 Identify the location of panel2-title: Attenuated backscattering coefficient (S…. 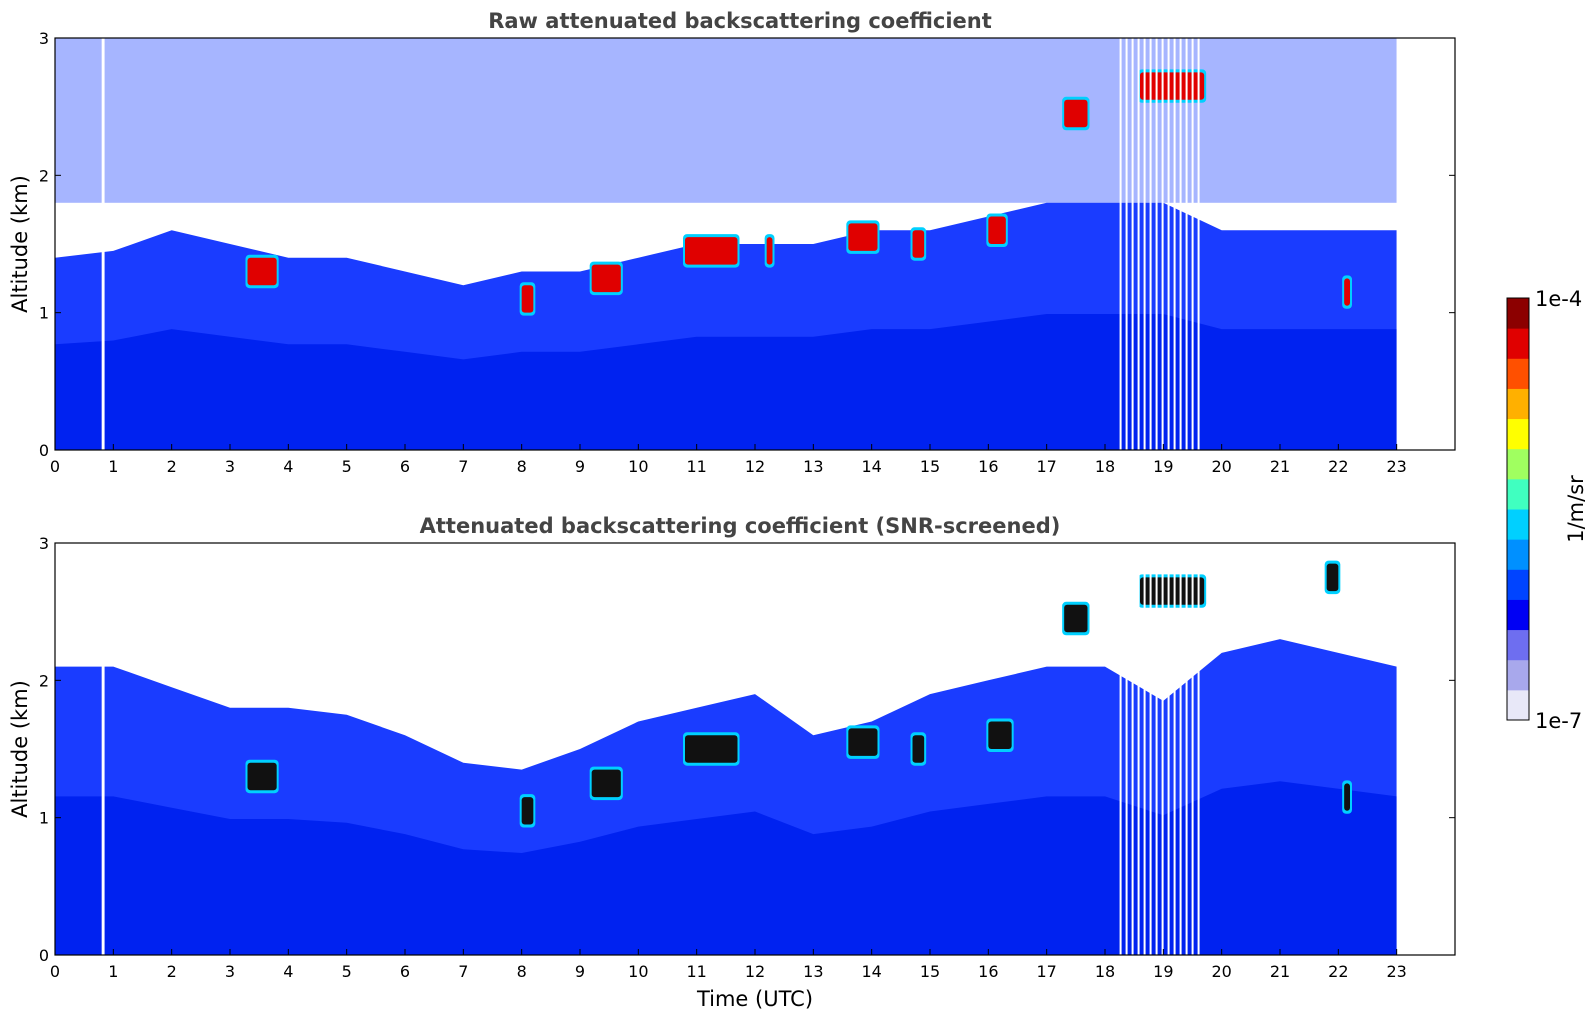
(740, 526).